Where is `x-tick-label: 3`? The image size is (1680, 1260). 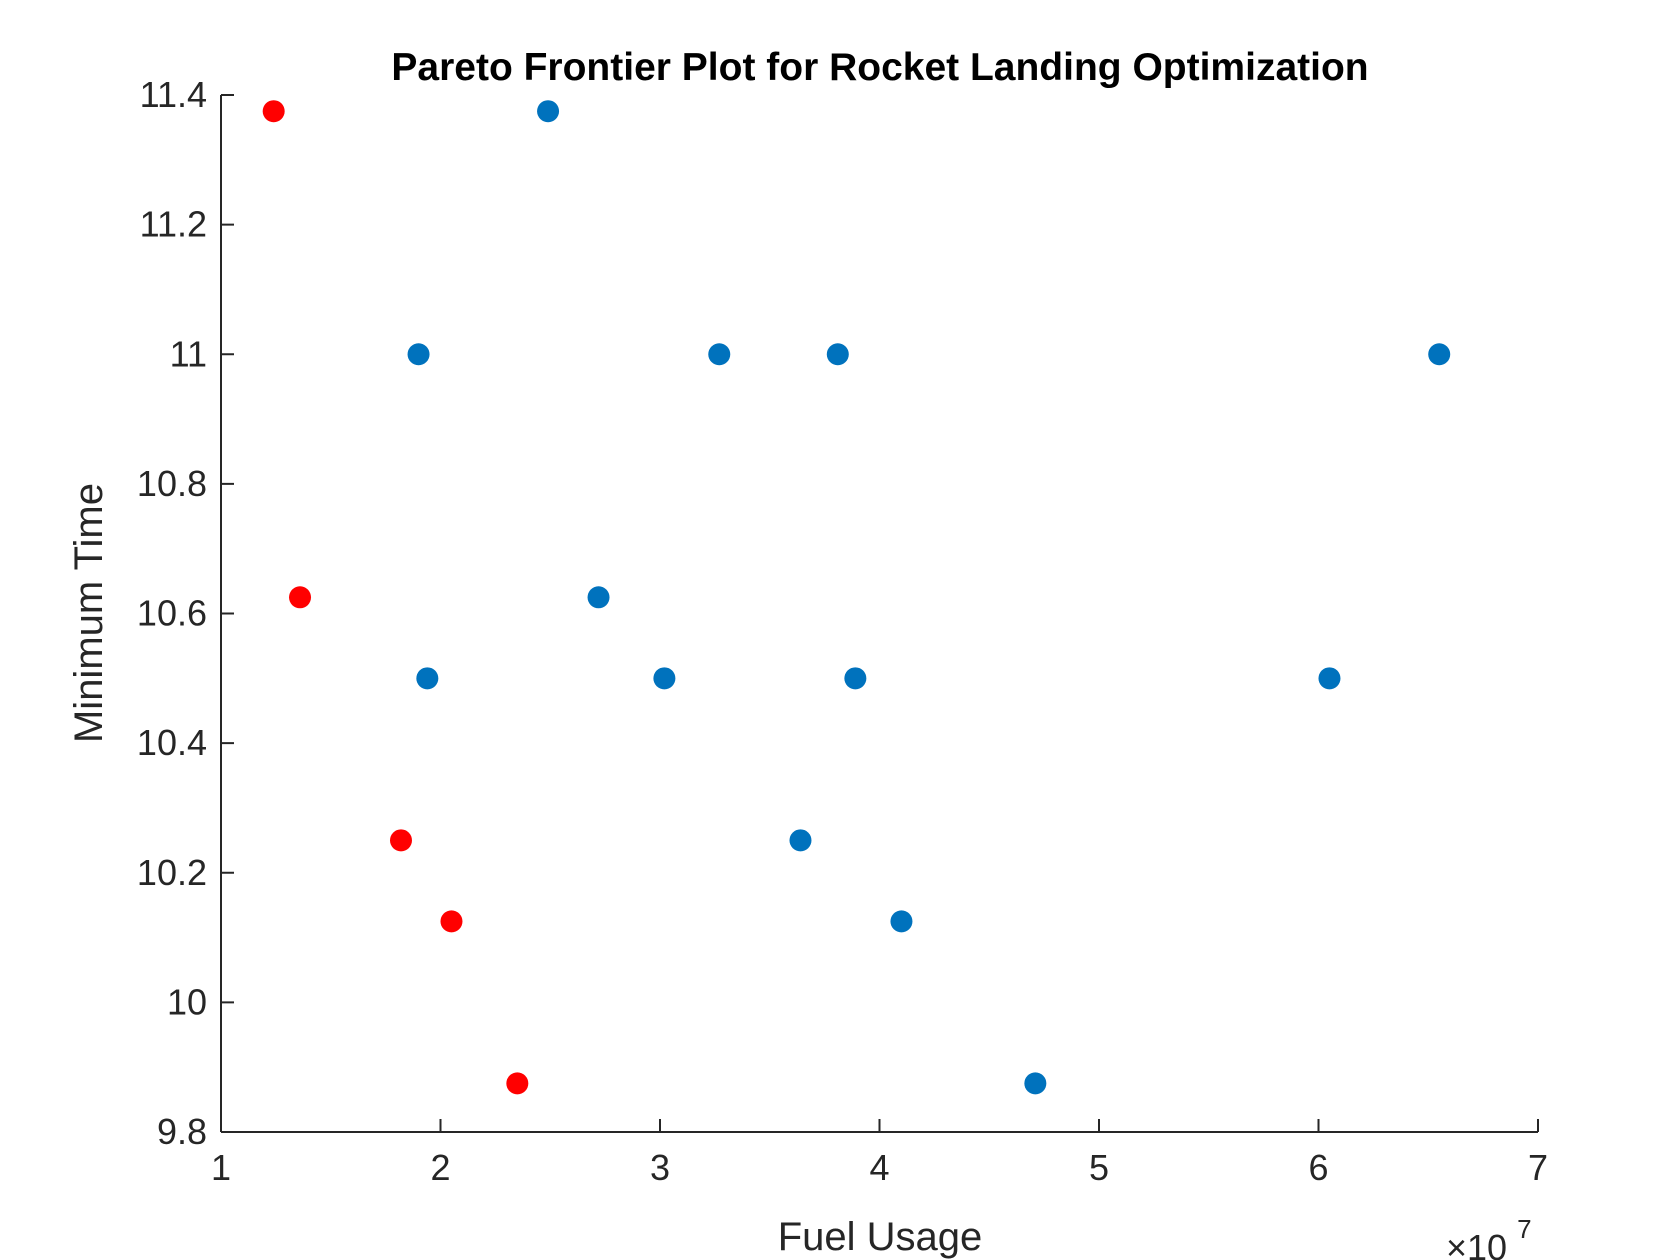
x-tick-label: 3 is located at coordinates (660, 1167).